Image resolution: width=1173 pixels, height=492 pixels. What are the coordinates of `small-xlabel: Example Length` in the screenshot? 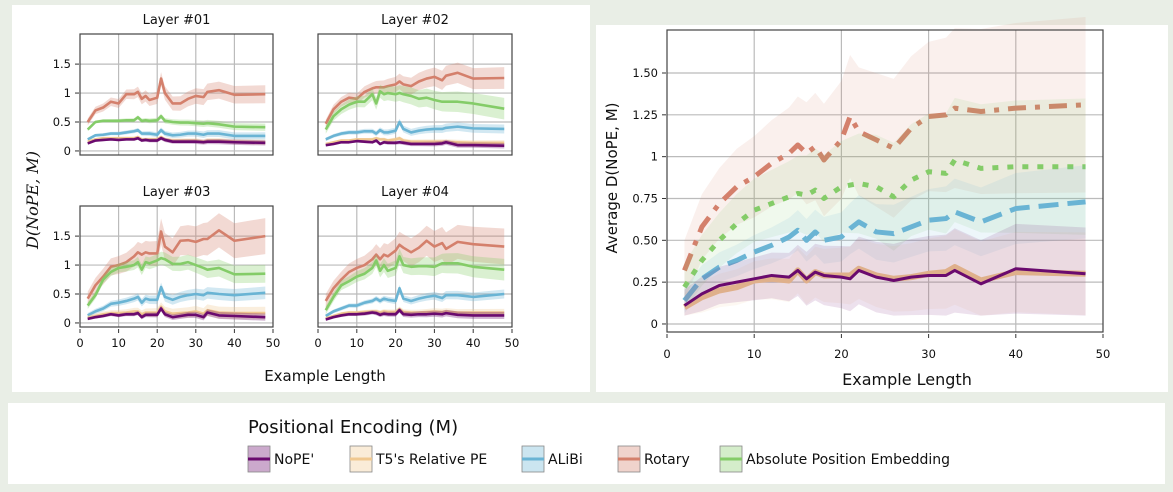 It's located at (325, 376).